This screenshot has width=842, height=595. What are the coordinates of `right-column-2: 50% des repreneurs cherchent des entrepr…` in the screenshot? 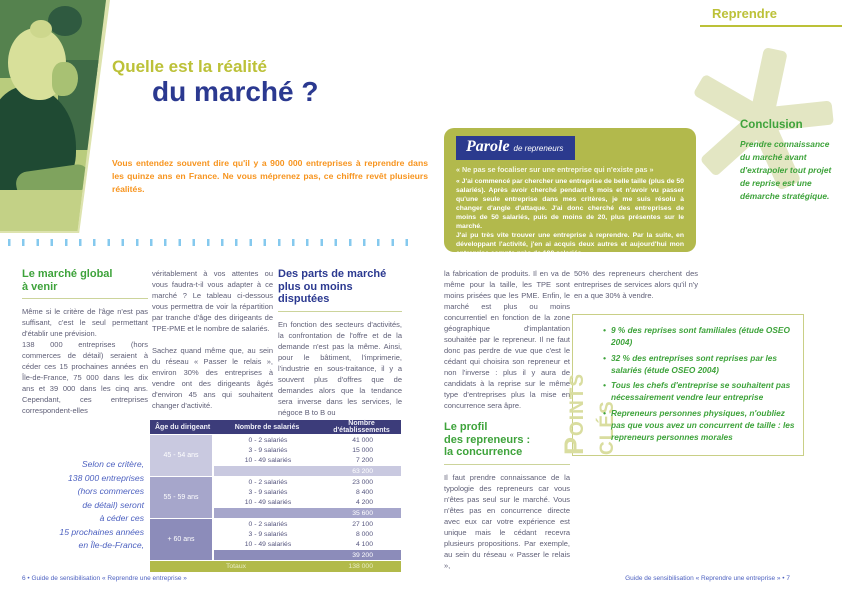 It's located at (636, 284).